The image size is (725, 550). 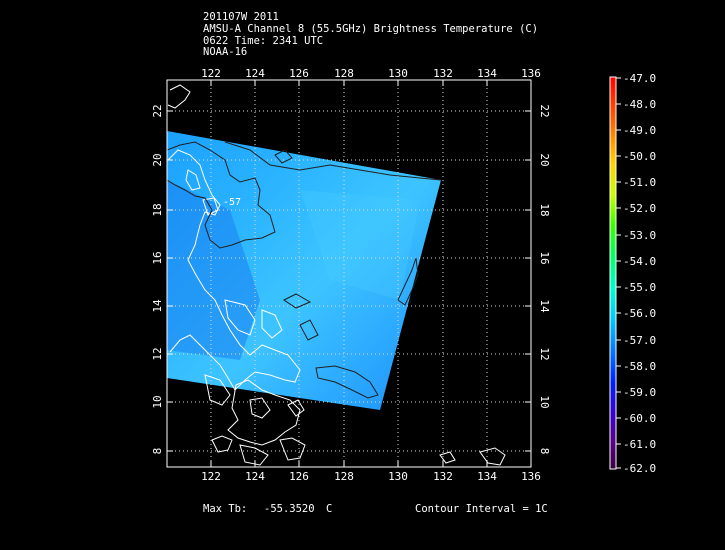 What do you see at coordinates (639, 182) in the screenshot?
I see `colorbar-label: -51.0` at bounding box center [639, 182].